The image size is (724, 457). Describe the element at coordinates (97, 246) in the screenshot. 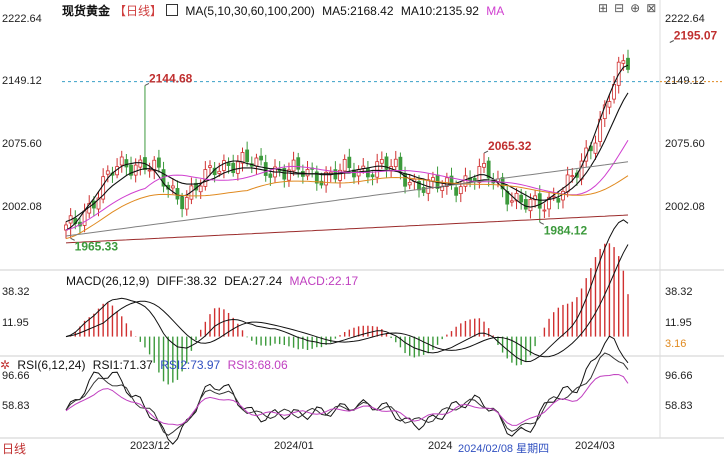

I see `price-annotation: 1965.33` at that location.